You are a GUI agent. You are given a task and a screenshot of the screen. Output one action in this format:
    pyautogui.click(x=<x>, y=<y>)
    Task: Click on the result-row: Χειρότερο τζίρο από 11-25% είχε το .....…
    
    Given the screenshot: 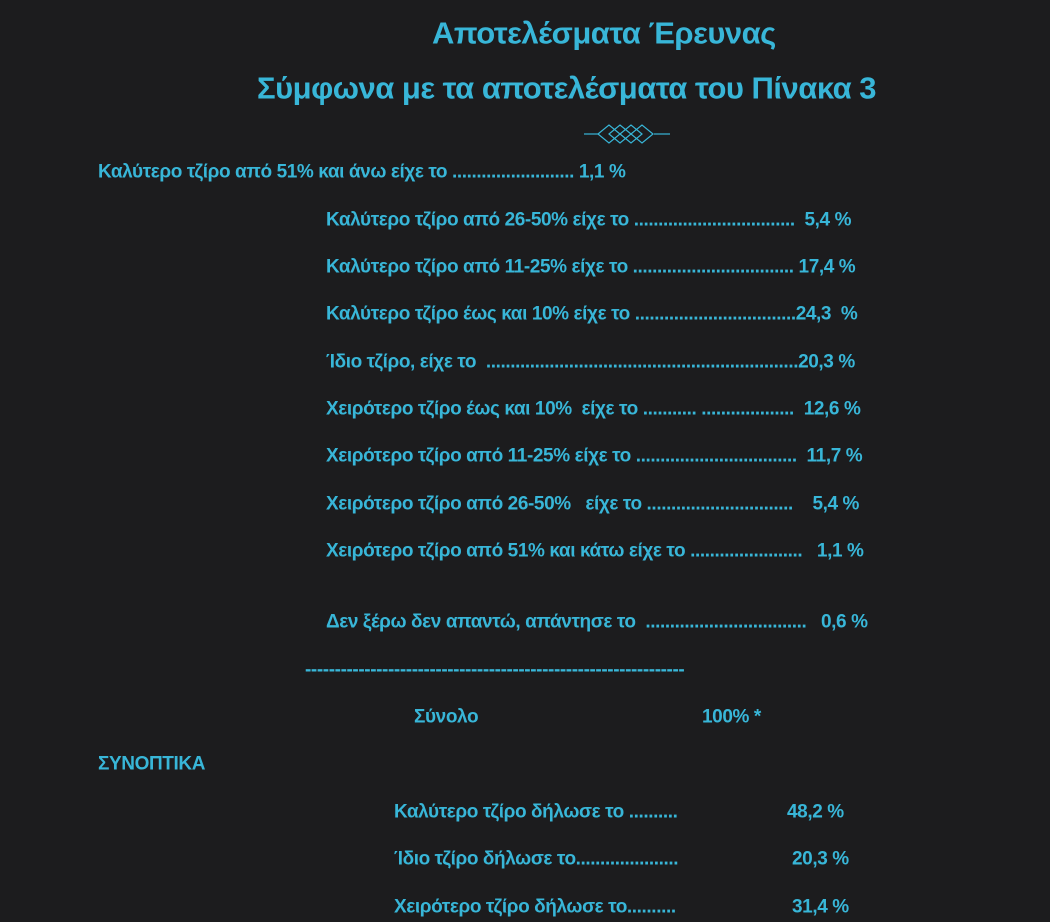 What is the action you would take?
    pyautogui.click(x=594, y=456)
    